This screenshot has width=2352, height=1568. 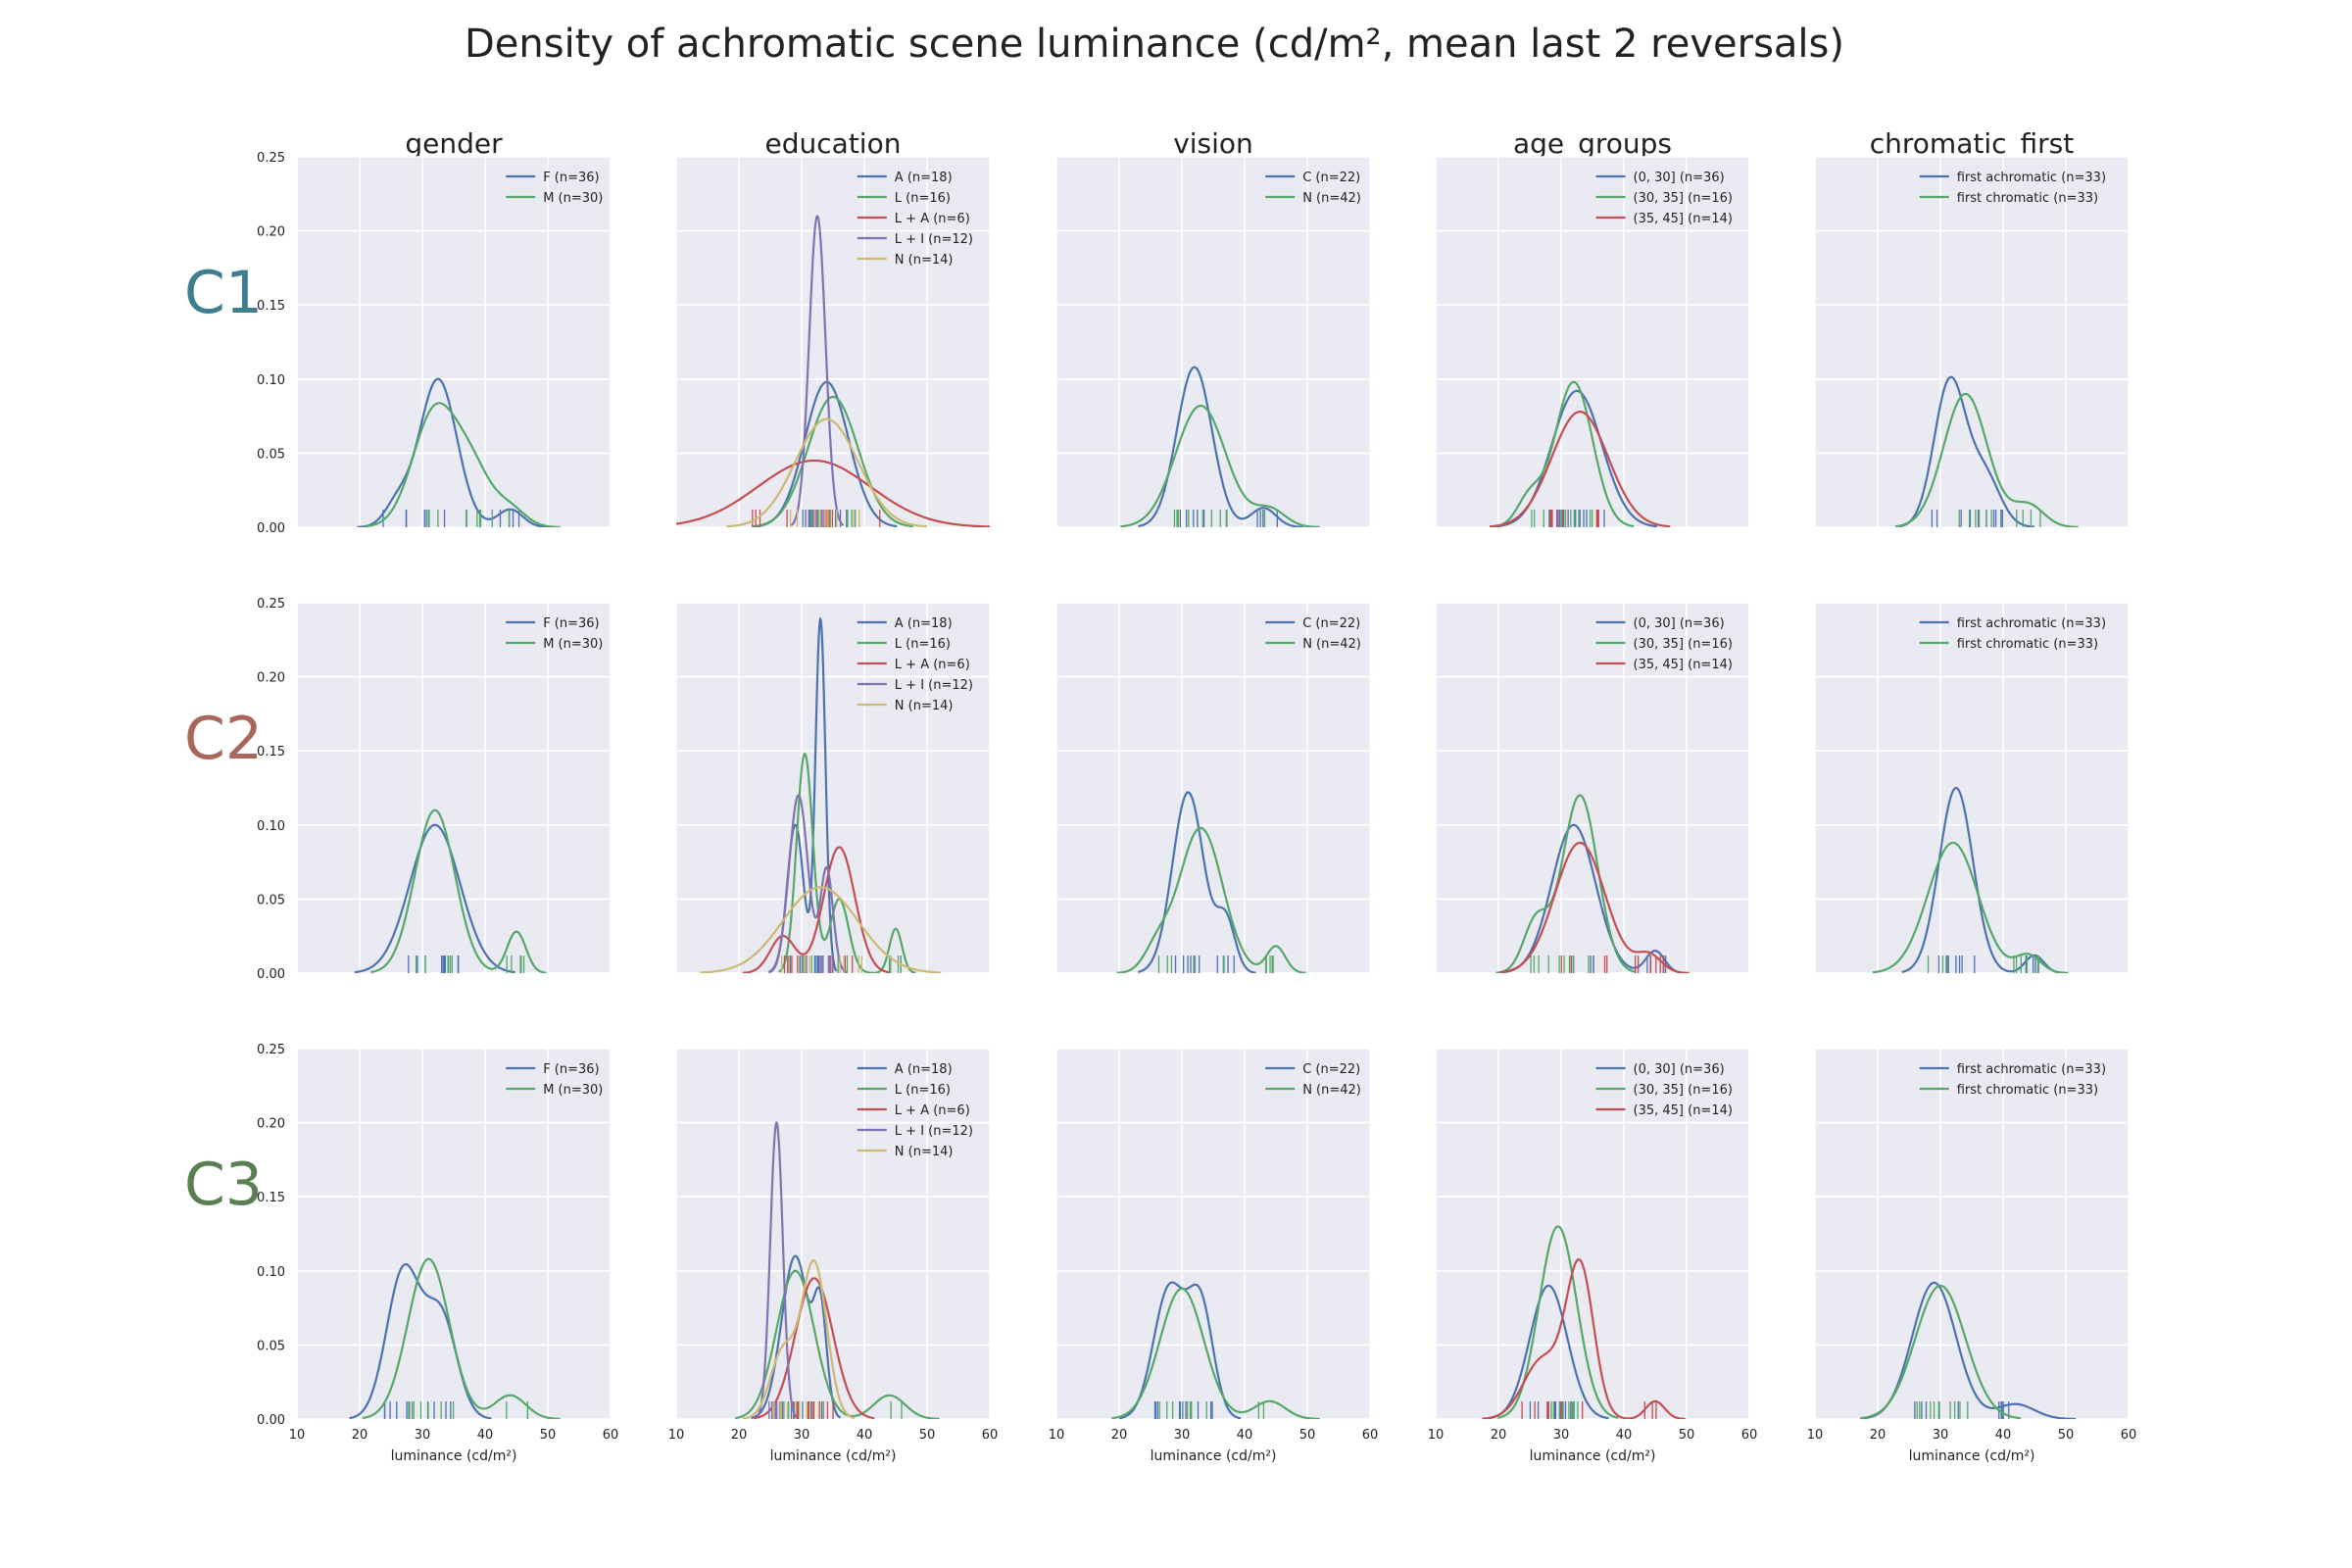 I want to click on panel-c2-gender: 0.00 0.05 0.10 0.15 0.20 0.25 F (n=36) M (n=30), so click(x=434, y=789).